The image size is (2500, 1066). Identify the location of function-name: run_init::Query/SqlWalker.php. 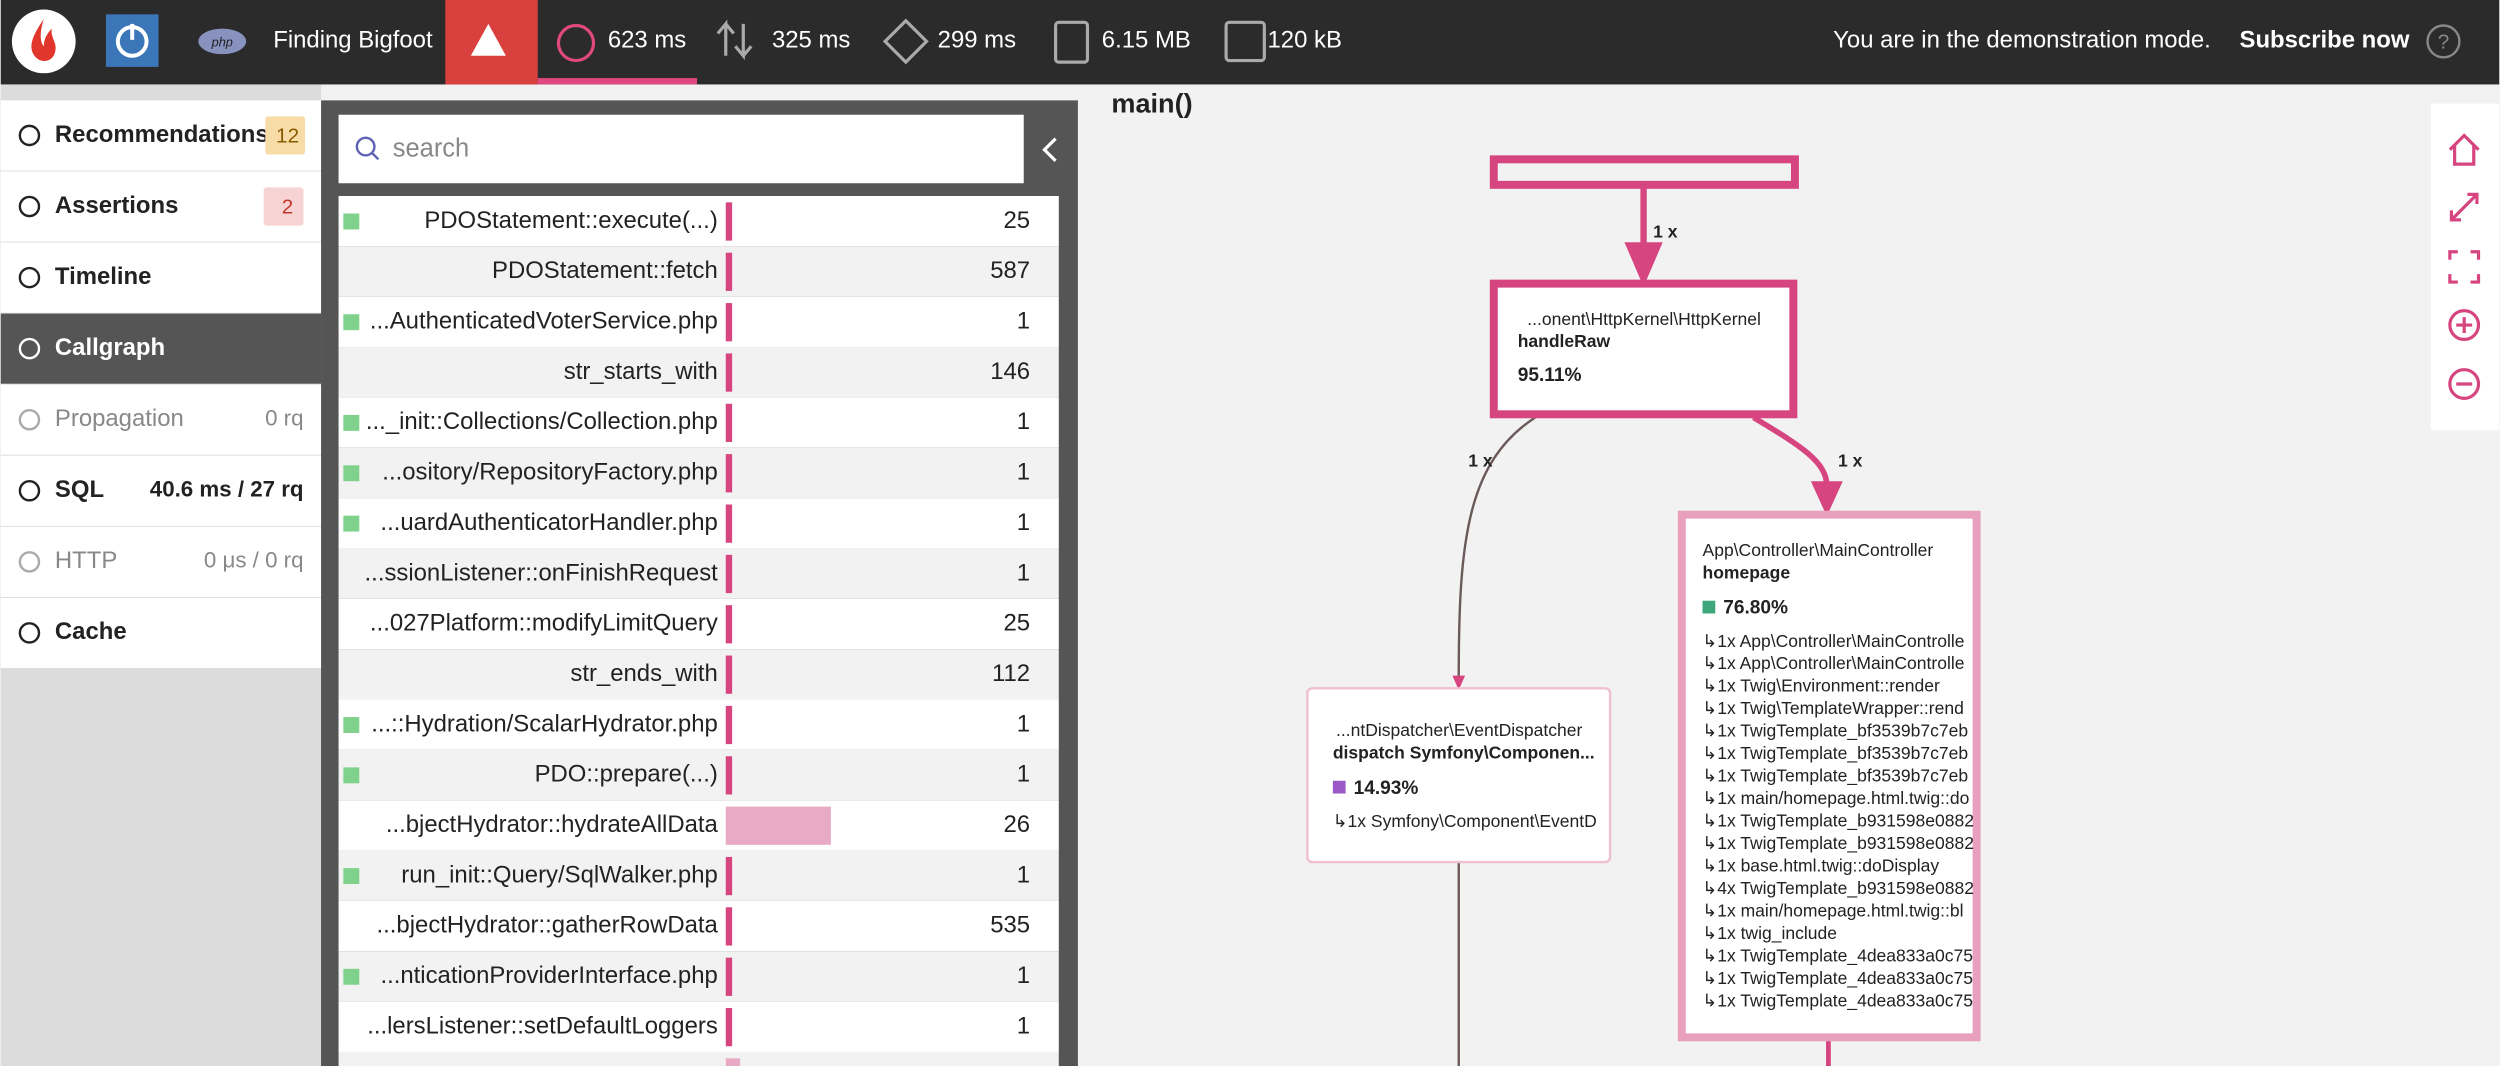
(559, 874).